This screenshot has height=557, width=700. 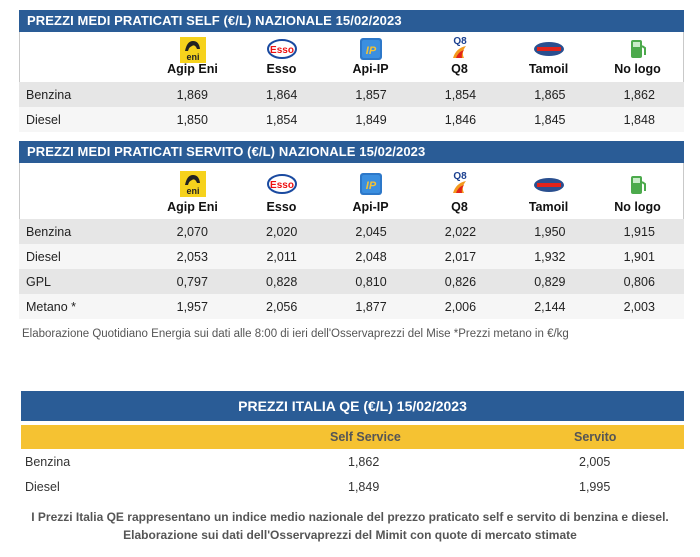 What do you see at coordinates (639, 281) in the screenshot?
I see `price-cell: 0,806` at bounding box center [639, 281].